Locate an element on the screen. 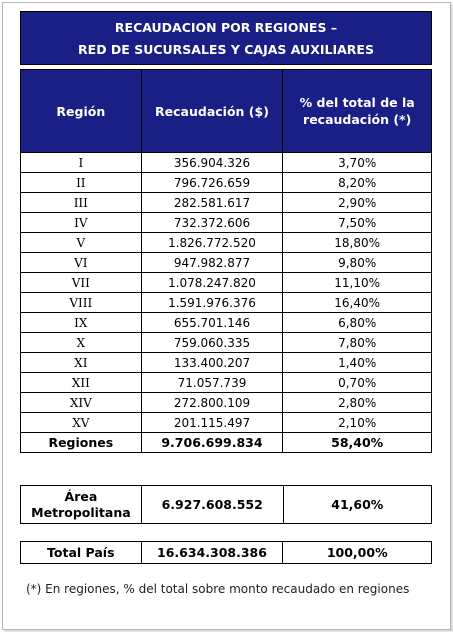 Image resolution: width=453 pixels, height=632 pixels. region-cell: XII is located at coordinates (81, 382).